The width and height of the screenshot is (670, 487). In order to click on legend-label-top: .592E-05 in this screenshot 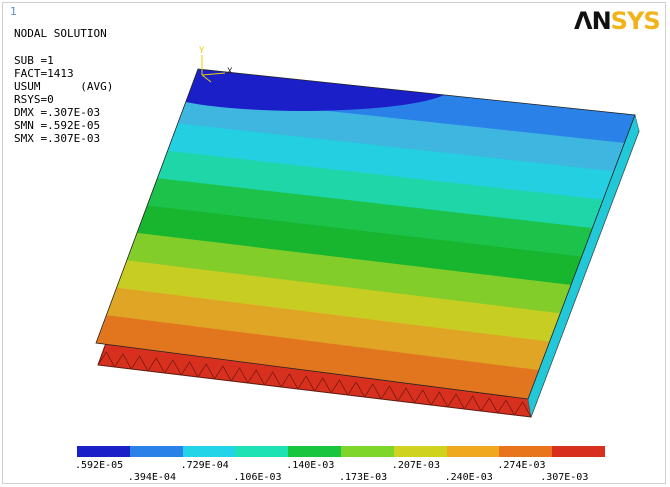, I will do `click(99, 465)`.